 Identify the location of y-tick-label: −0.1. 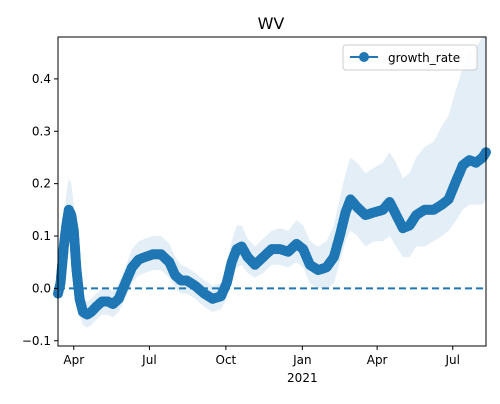
(36, 341).